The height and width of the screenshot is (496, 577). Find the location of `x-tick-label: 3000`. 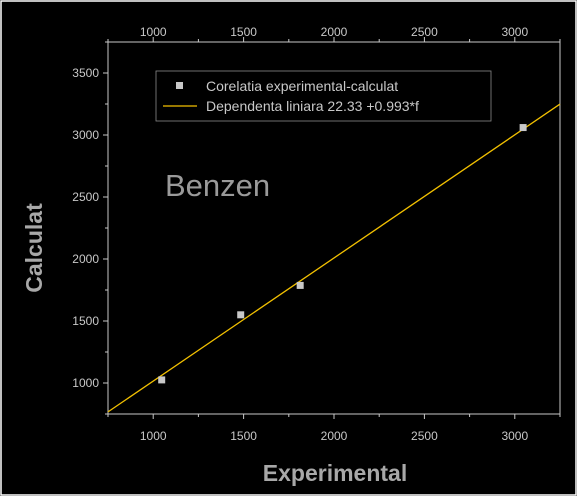

x-tick-label: 3000 is located at coordinates (514, 436).